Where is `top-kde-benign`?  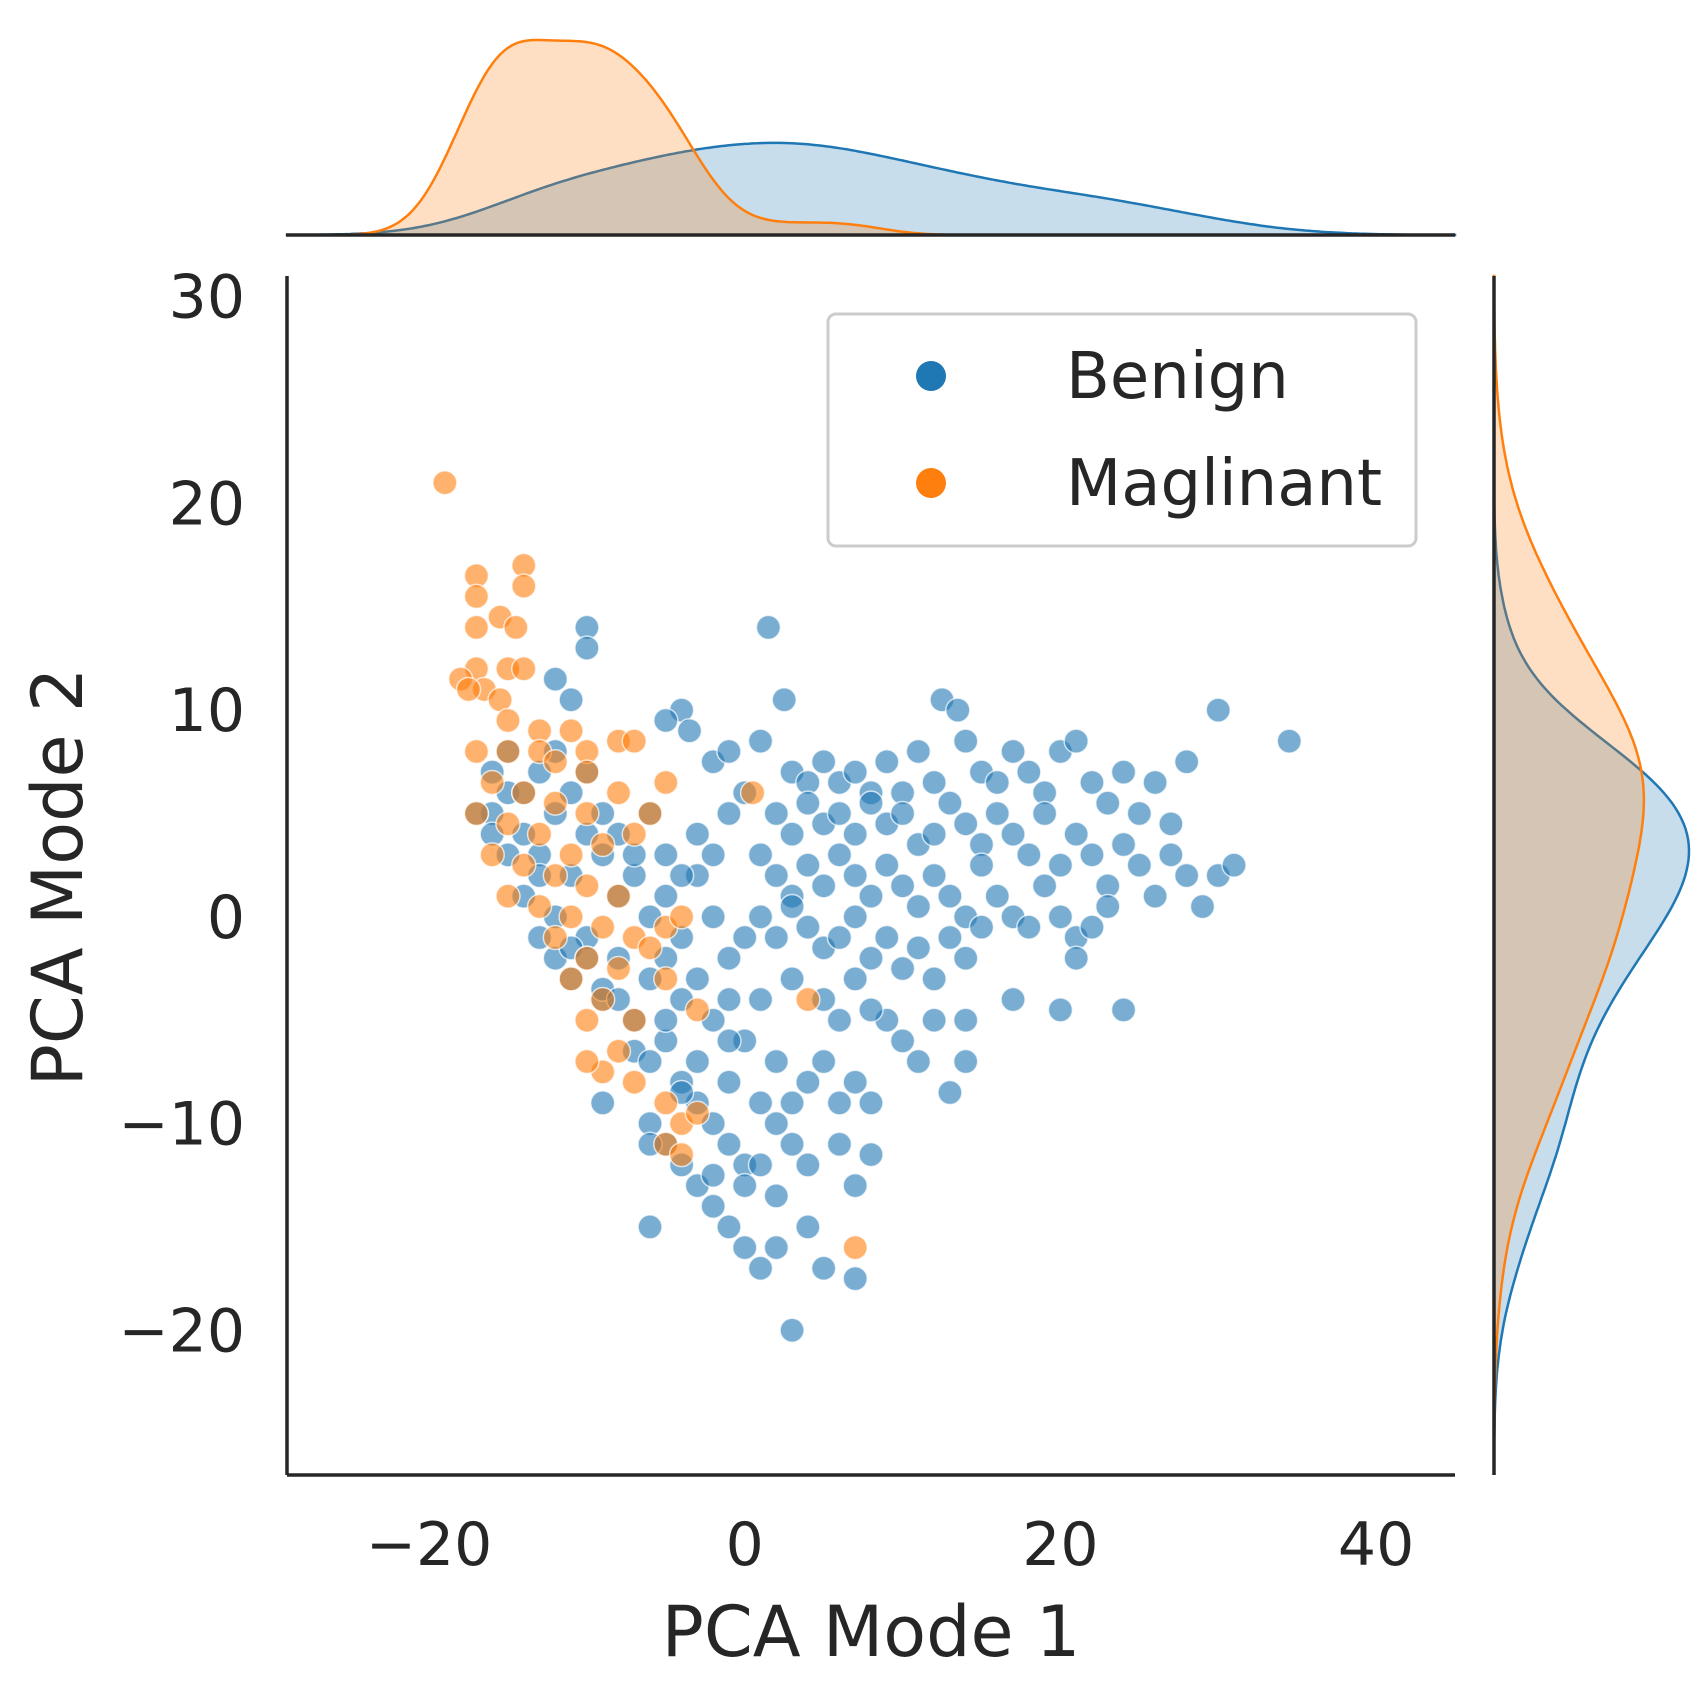 top-kde-benign is located at coordinates (871, 189).